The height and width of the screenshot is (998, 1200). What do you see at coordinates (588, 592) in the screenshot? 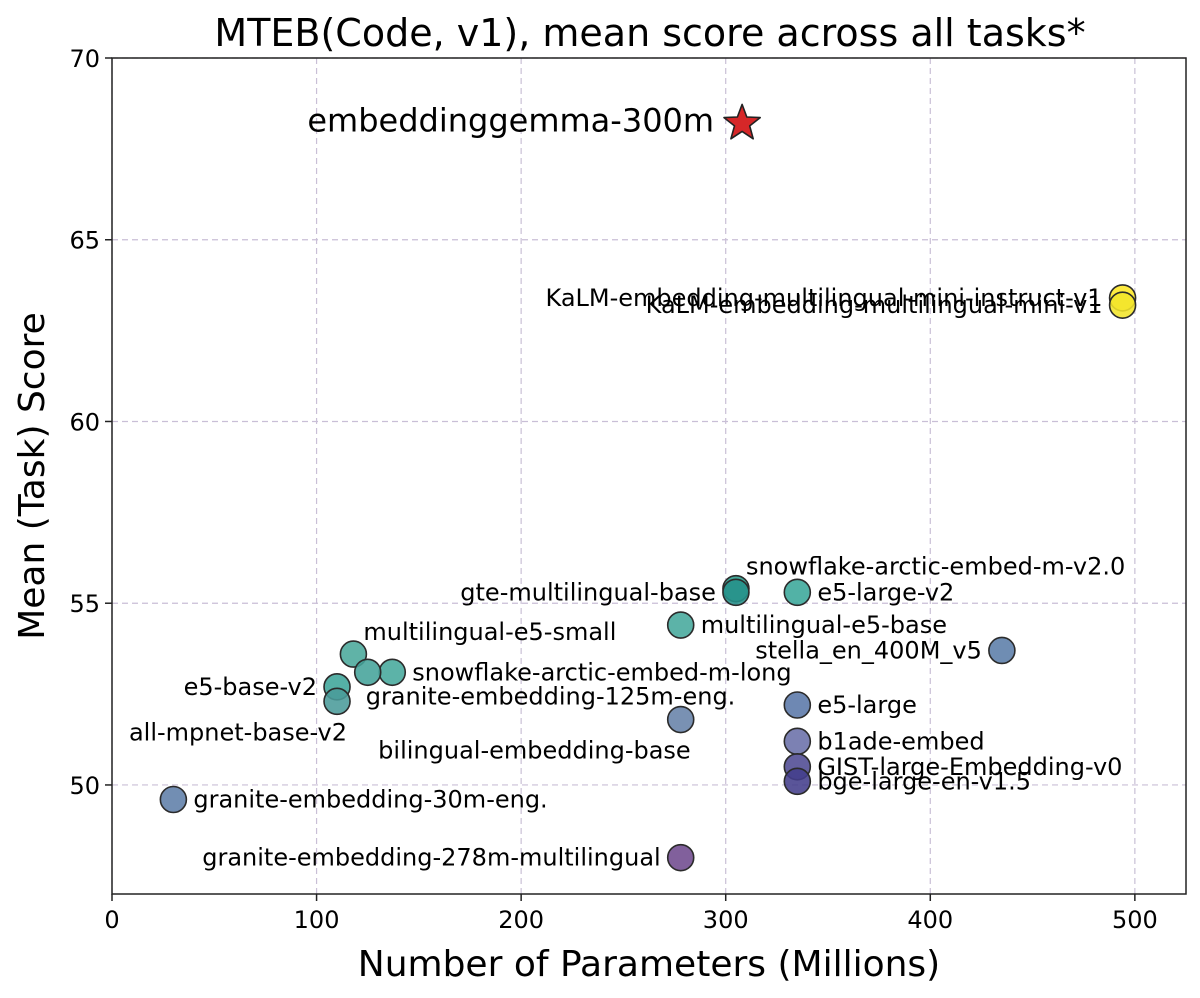
I see `point-label-gte-multilingual-base: gte-multilingual-base` at bounding box center [588, 592].